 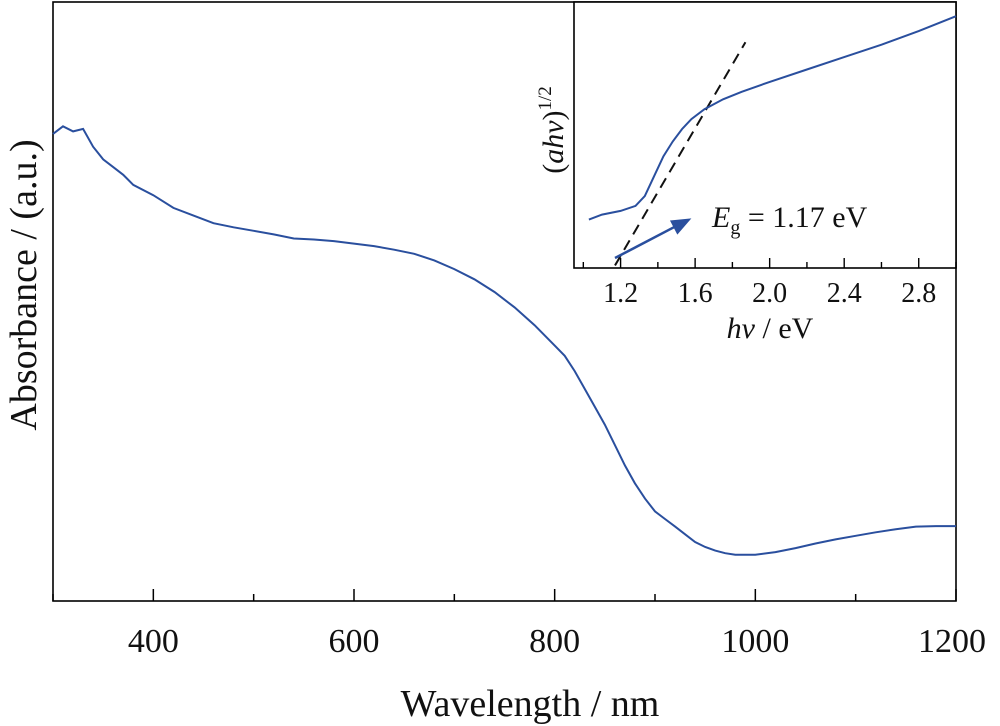 What do you see at coordinates (530, 704) in the screenshot?
I see `main-x-axis-label: Wavelength / nm` at bounding box center [530, 704].